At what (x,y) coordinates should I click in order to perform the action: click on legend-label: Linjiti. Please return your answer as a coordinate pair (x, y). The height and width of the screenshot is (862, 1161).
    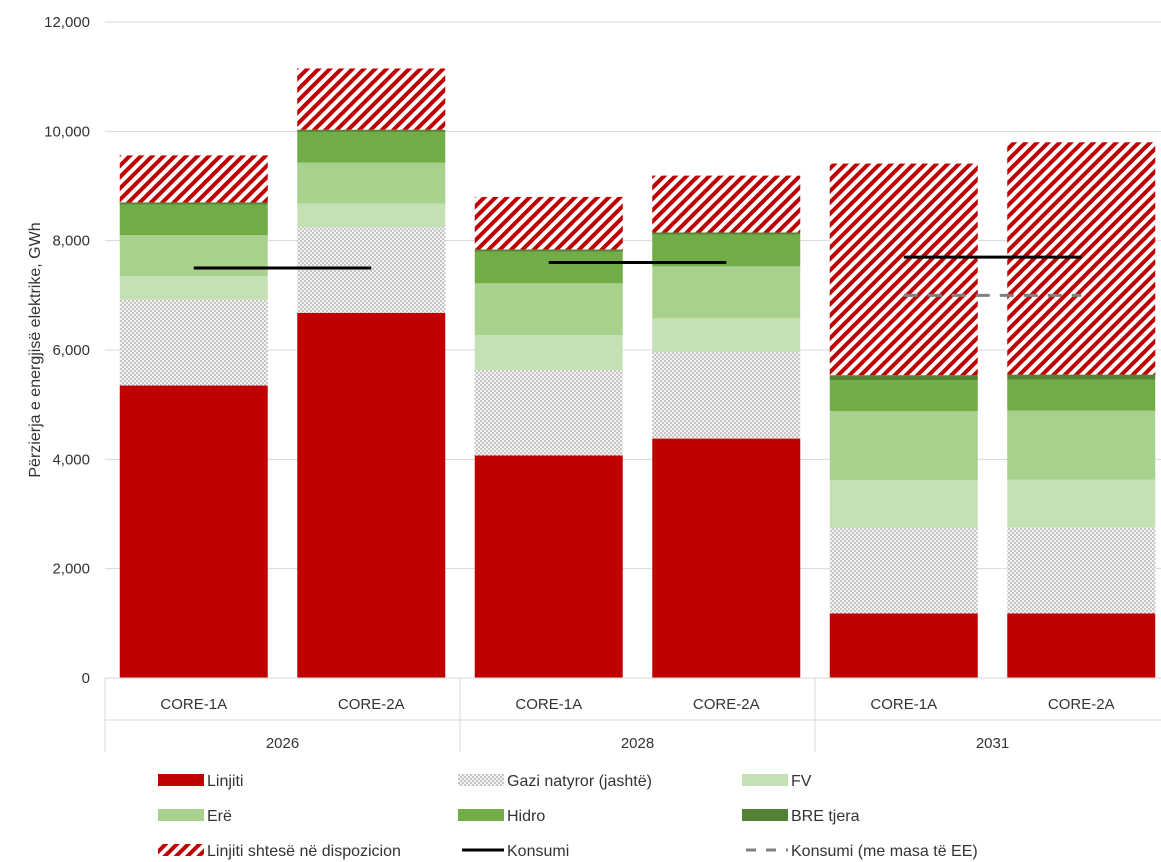
    Looking at the image, I should click on (225, 781).